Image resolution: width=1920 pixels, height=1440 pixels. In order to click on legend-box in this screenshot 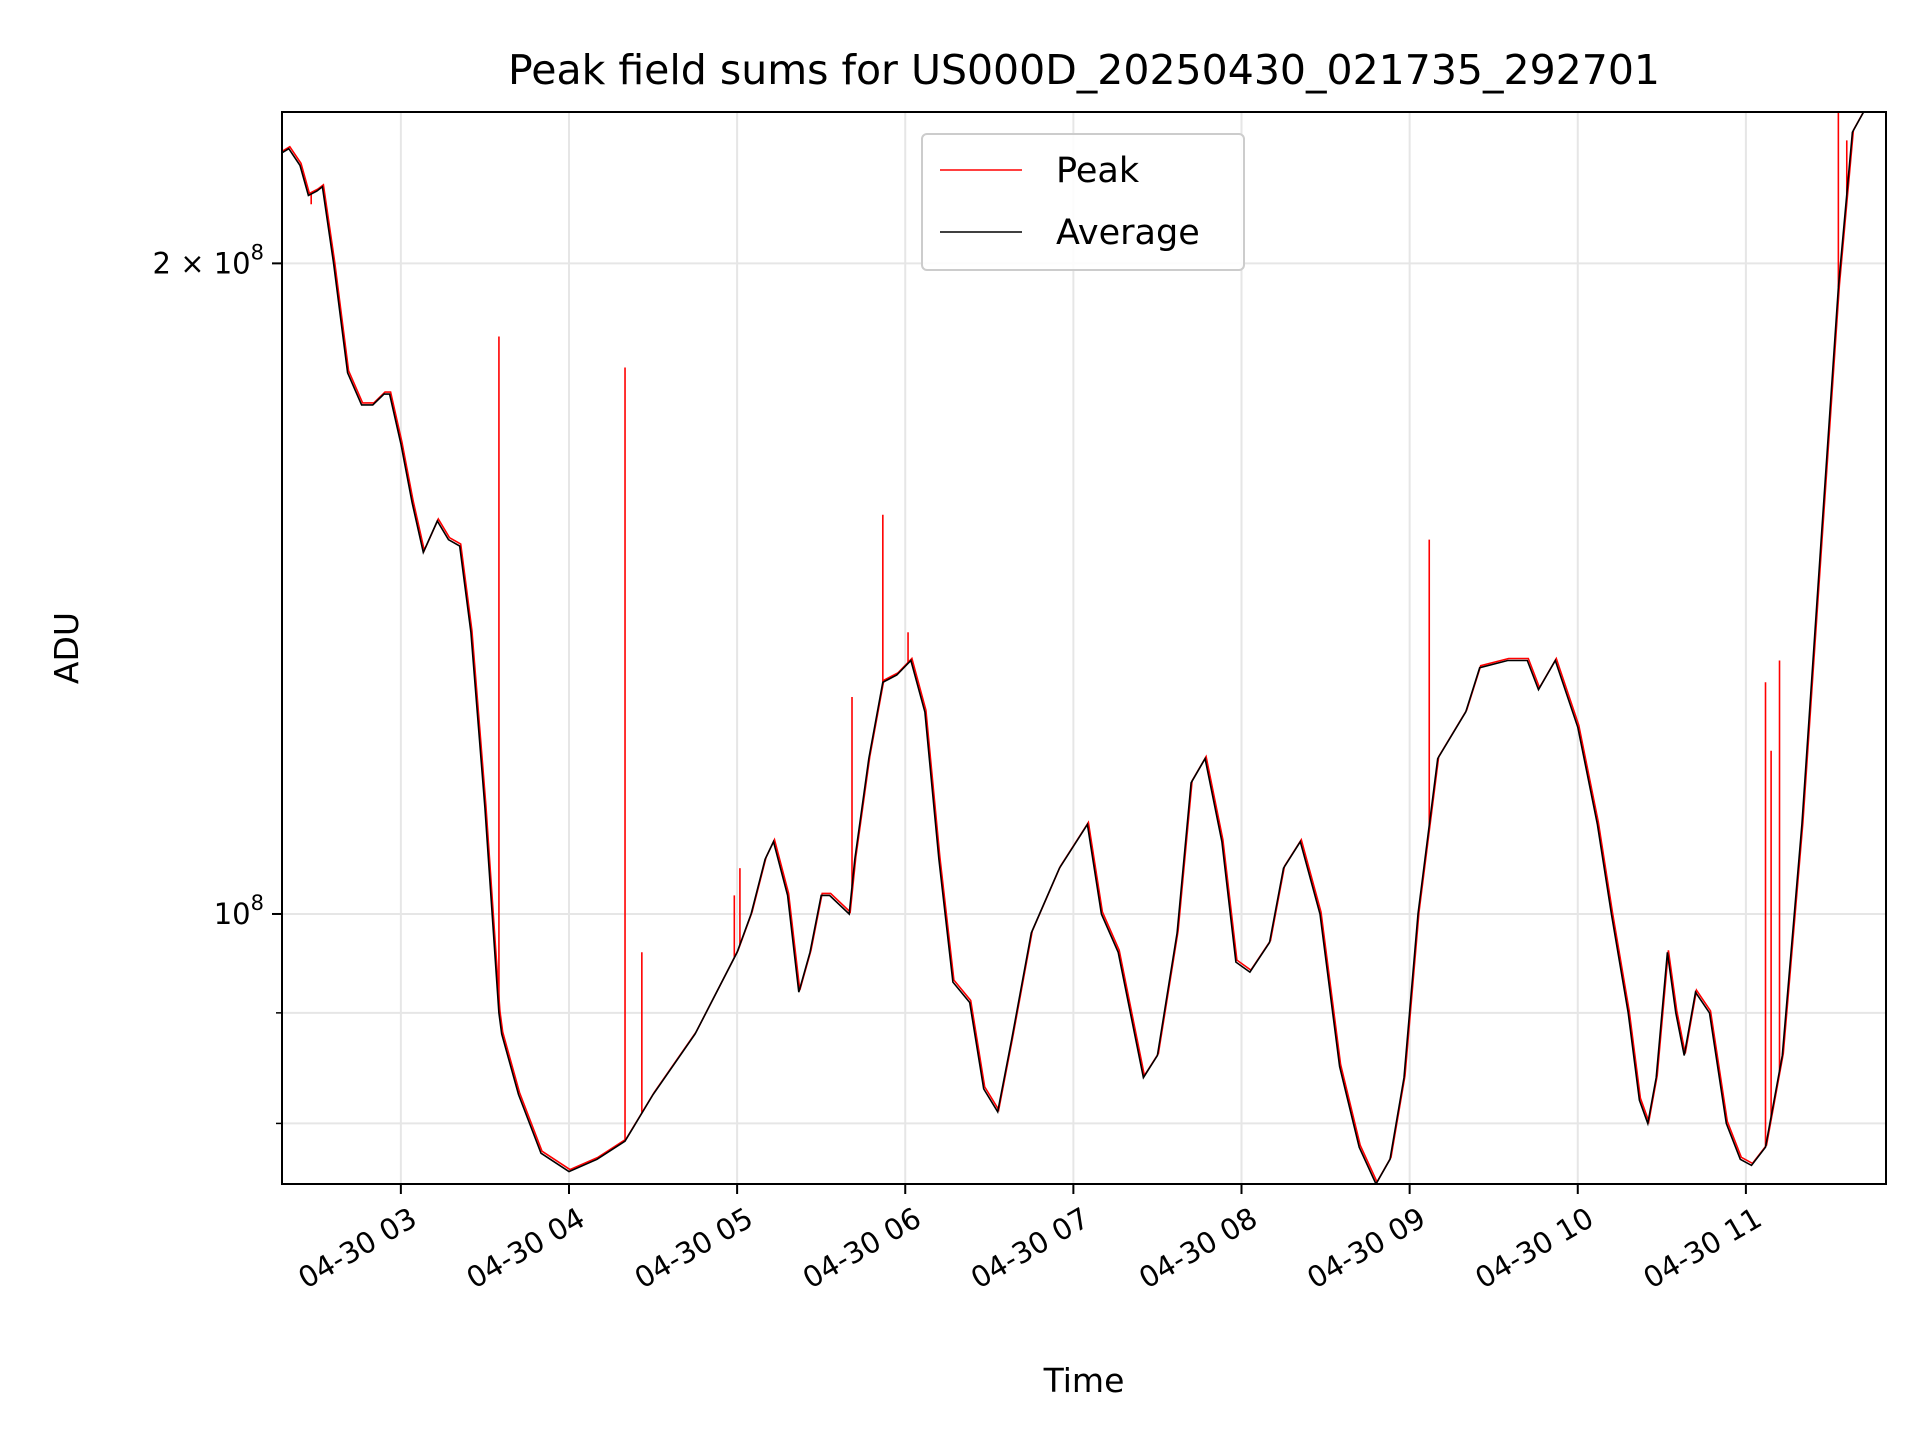, I will do `click(1083, 202)`.